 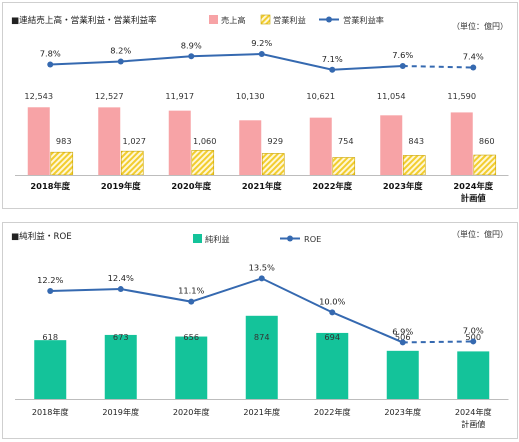 What do you see at coordinates (346, 141) in the screenshot?
I see `data-label-operating-profit: 754` at bounding box center [346, 141].